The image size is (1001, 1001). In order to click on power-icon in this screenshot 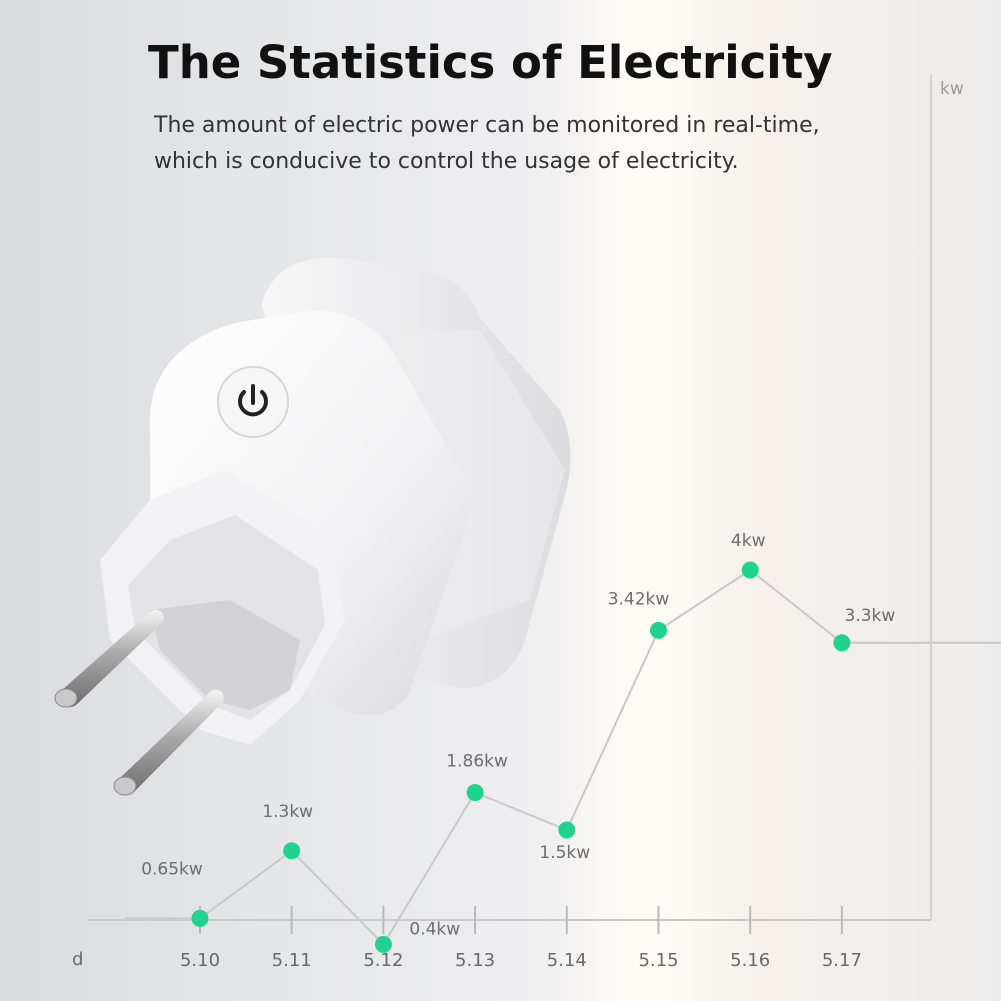, I will do `click(253, 400)`.